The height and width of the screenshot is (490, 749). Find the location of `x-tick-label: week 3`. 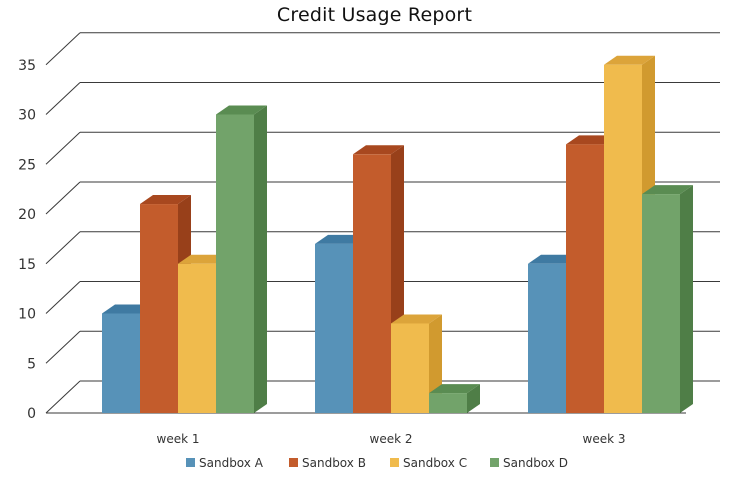

x-tick-label: week 3 is located at coordinates (604, 439).